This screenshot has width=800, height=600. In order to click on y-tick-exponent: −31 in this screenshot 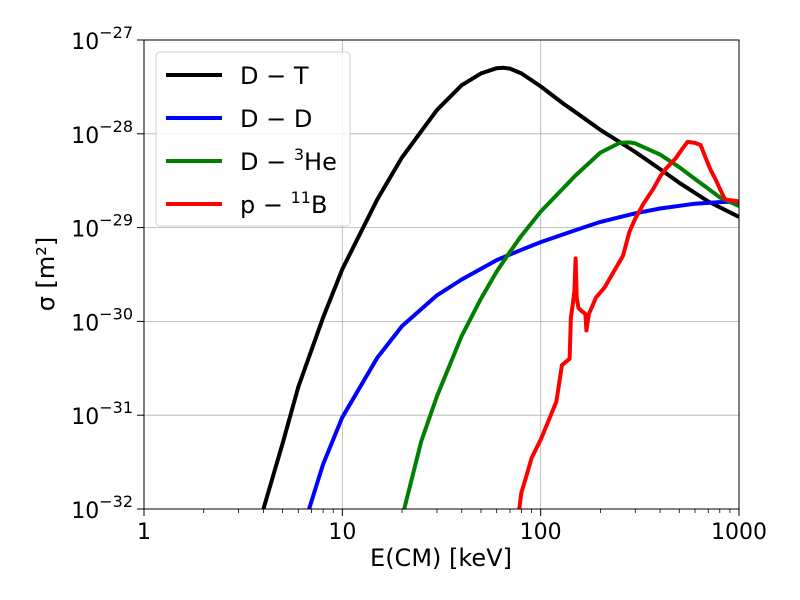, I will do `click(116, 407)`.